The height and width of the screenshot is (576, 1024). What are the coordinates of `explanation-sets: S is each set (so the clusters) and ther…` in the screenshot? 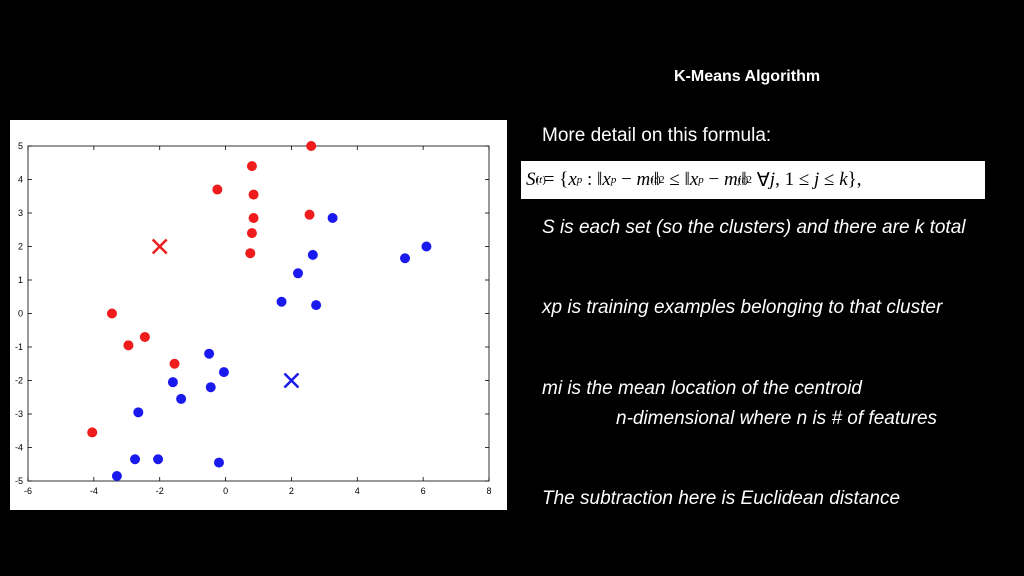 It's located at (754, 227).